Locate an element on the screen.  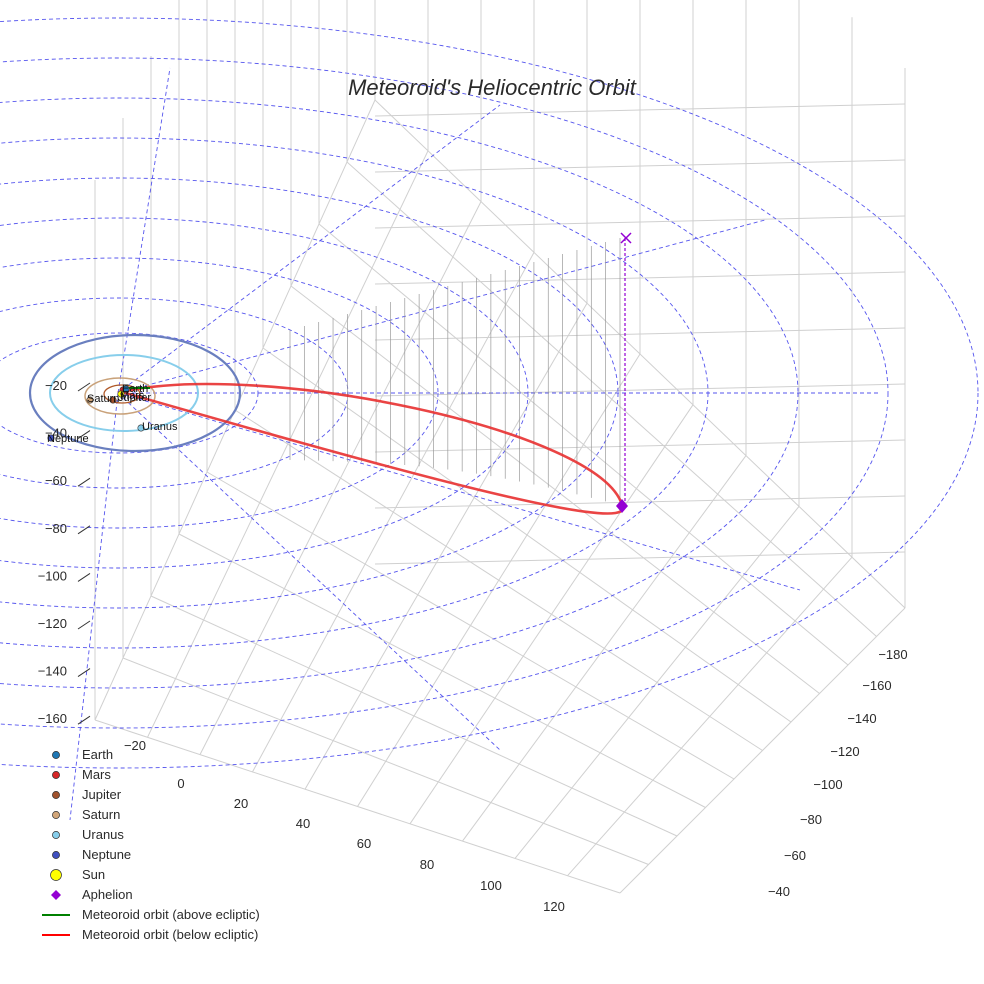
neptune-orbit is located at coordinates (135, 393).